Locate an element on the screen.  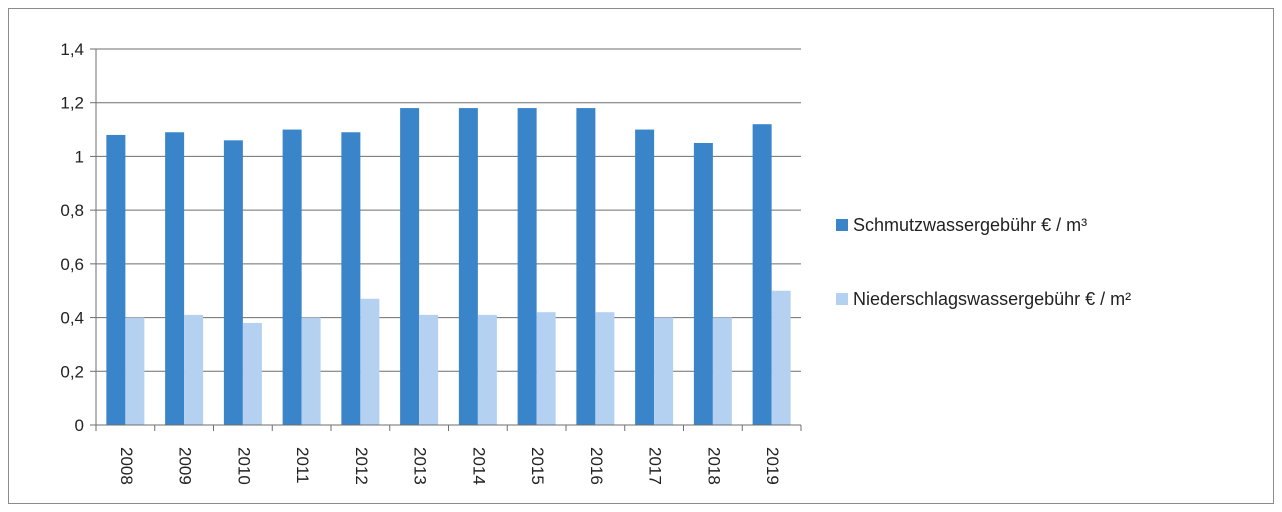
y-tick-label: 0,8 is located at coordinates (72, 210).